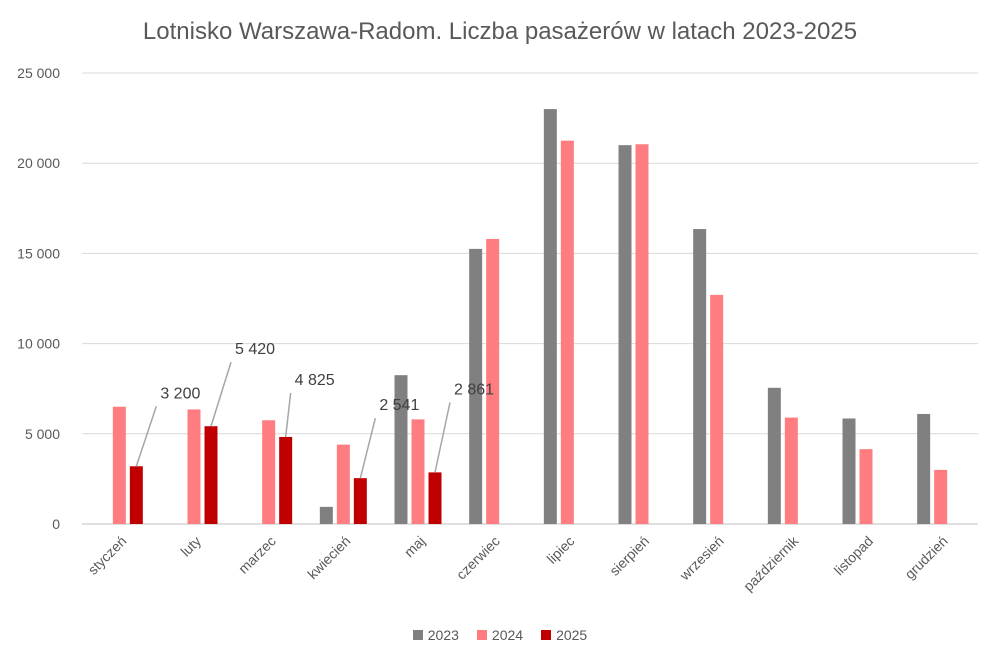  What do you see at coordinates (136, 495) in the screenshot?
I see `bar-2025-styczeń` at bounding box center [136, 495].